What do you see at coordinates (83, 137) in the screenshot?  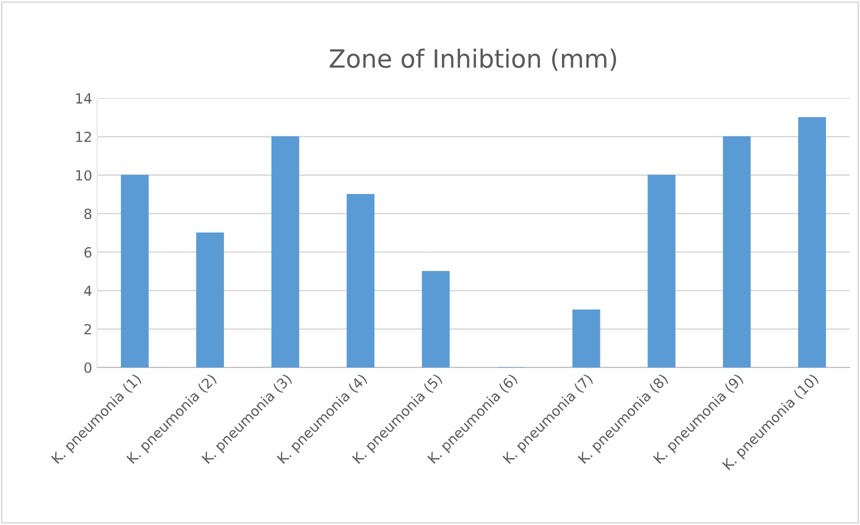 I see `y-tick-label: 12` at bounding box center [83, 137].